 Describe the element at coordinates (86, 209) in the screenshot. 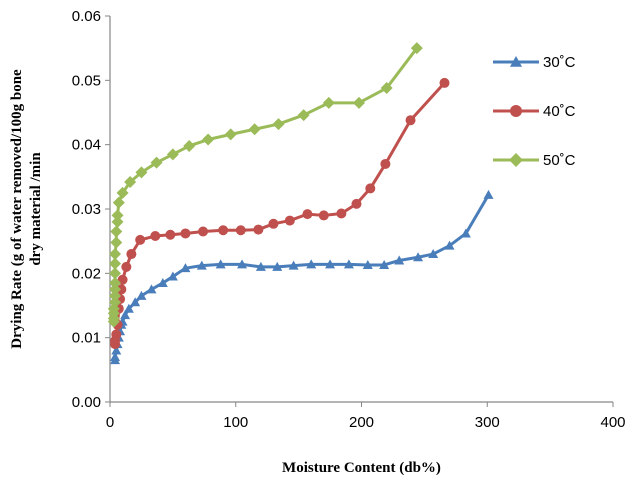

I see `y-tick-label: 0.03` at that location.